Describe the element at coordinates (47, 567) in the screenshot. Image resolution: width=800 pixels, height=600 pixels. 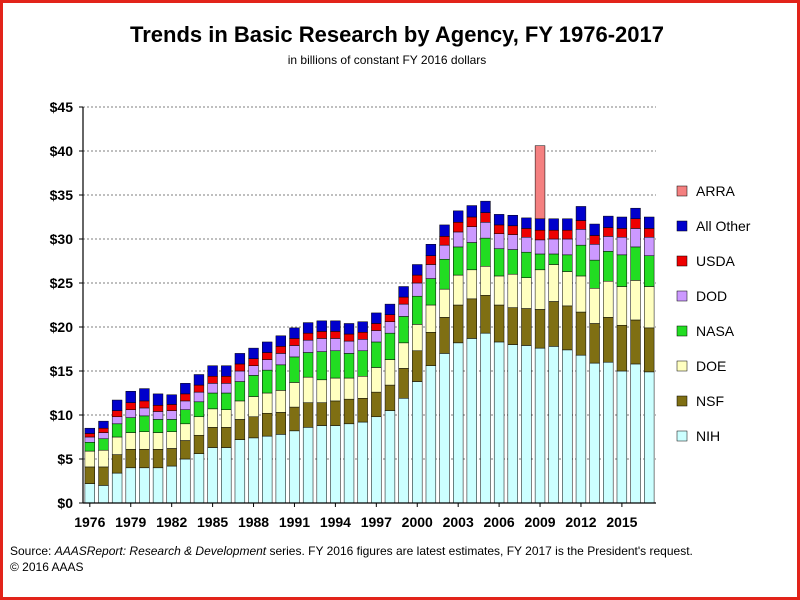
I see `copyright-note: © 2016 AAAS` at that location.